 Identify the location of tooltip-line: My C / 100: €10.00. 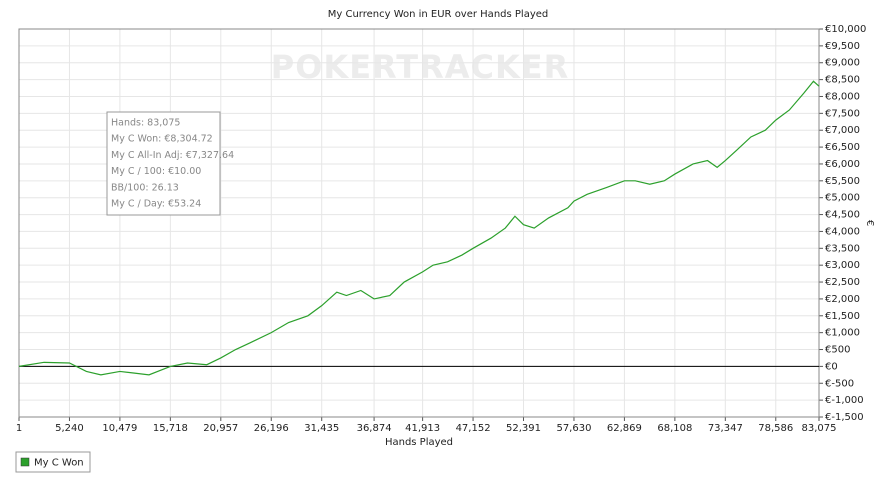
(156, 171).